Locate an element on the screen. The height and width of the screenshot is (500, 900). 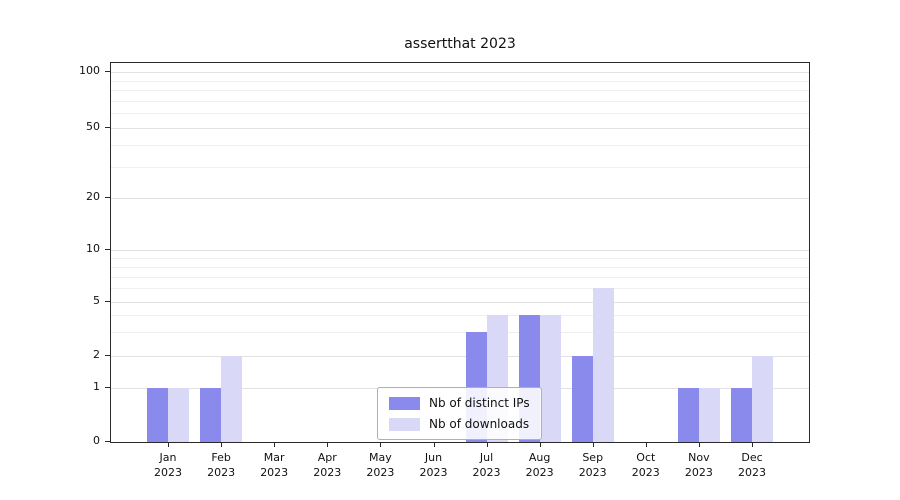
bar-downloads-dec is located at coordinates (762, 399).